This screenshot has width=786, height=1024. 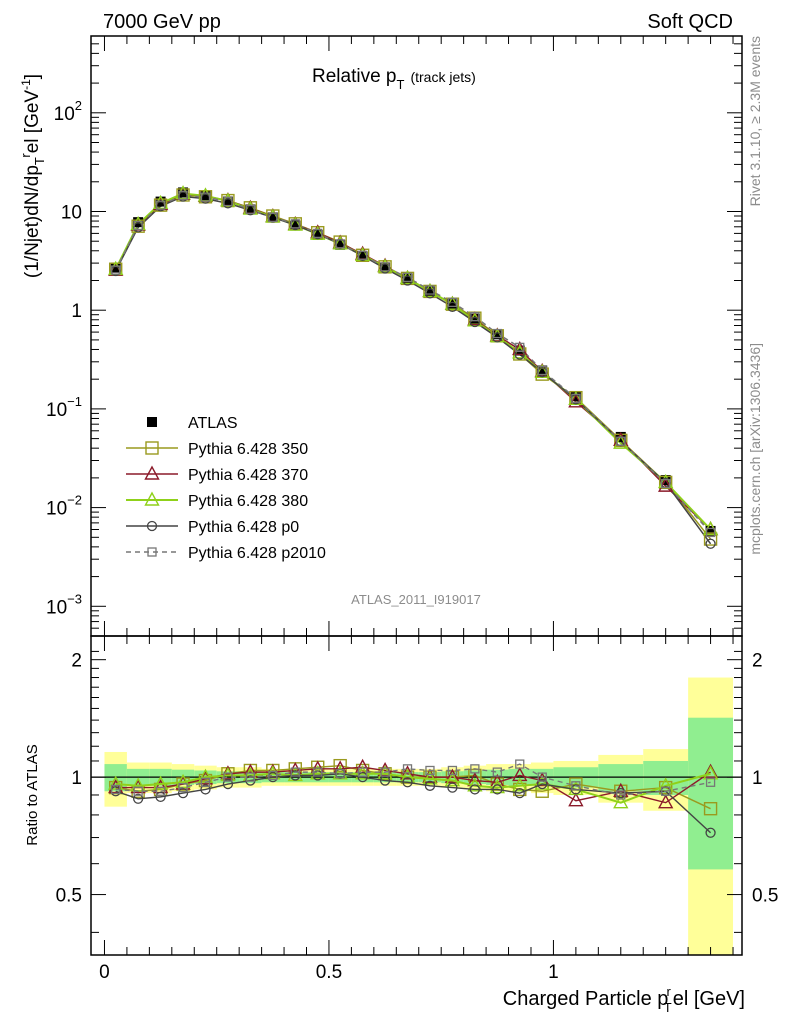 I want to click on legend-label: Pythia 6.428 350, so click(x=248, y=449).